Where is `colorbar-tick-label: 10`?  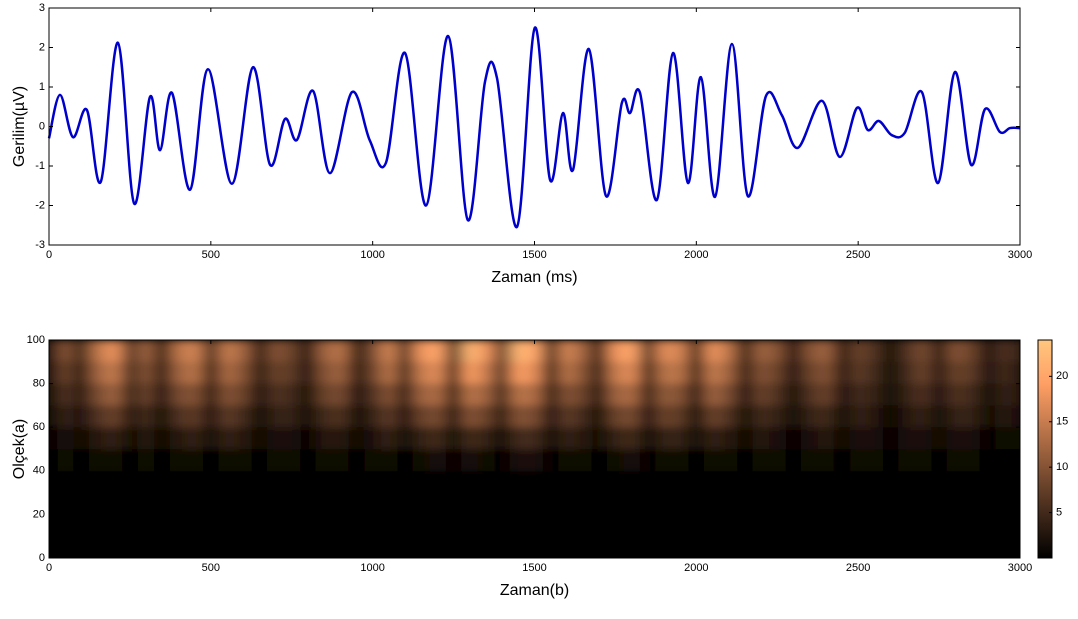
colorbar-tick-label: 10 is located at coordinates (1062, 467).